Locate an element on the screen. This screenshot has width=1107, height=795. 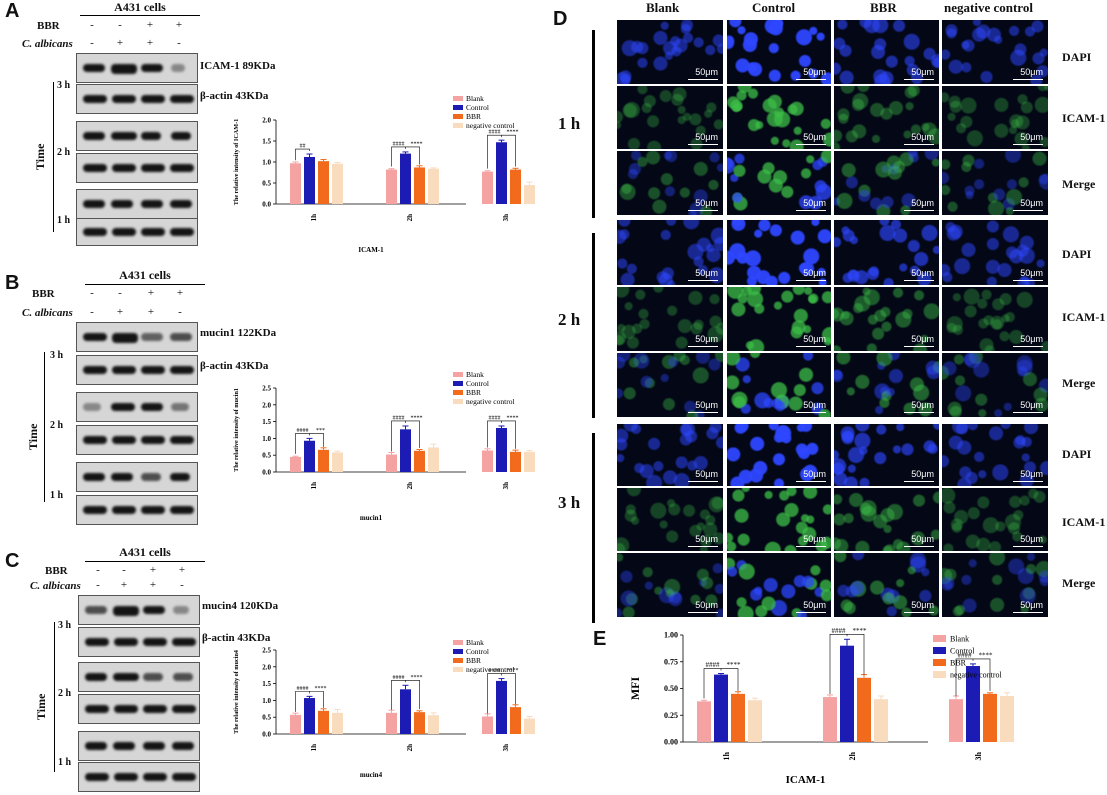
legend-label: Blank is located at coordinates (959, 639).